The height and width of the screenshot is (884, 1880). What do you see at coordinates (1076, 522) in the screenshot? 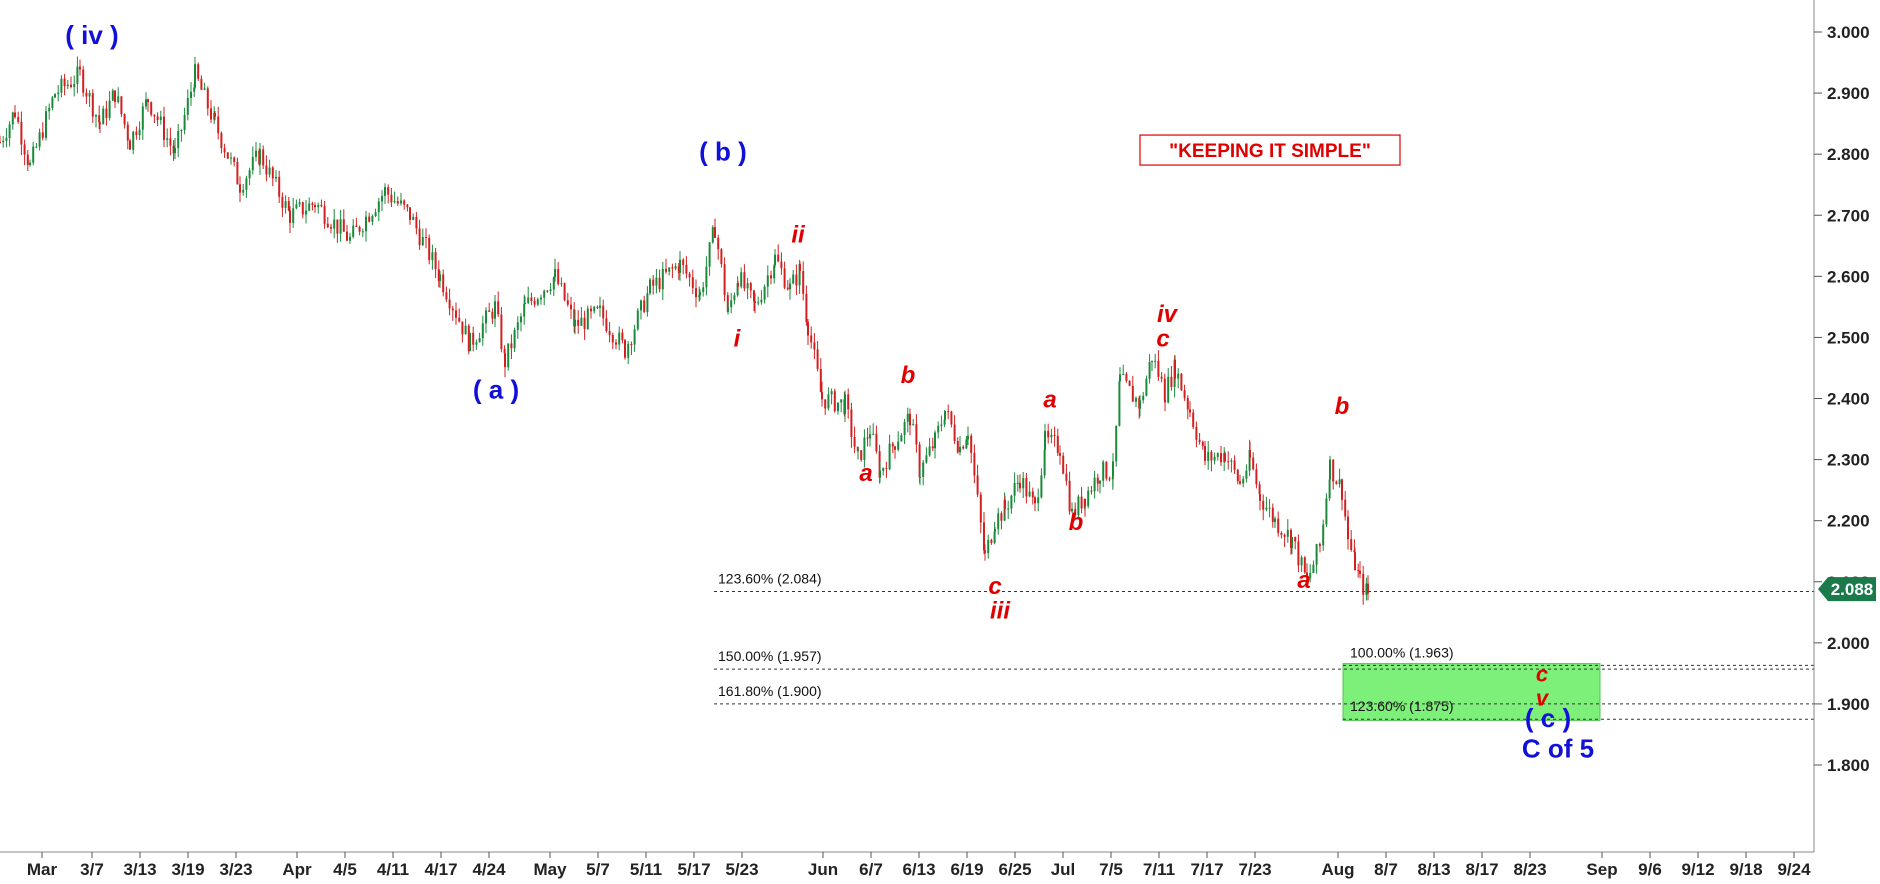
I see `wave-label: b` at bounding box center [1076, 522].